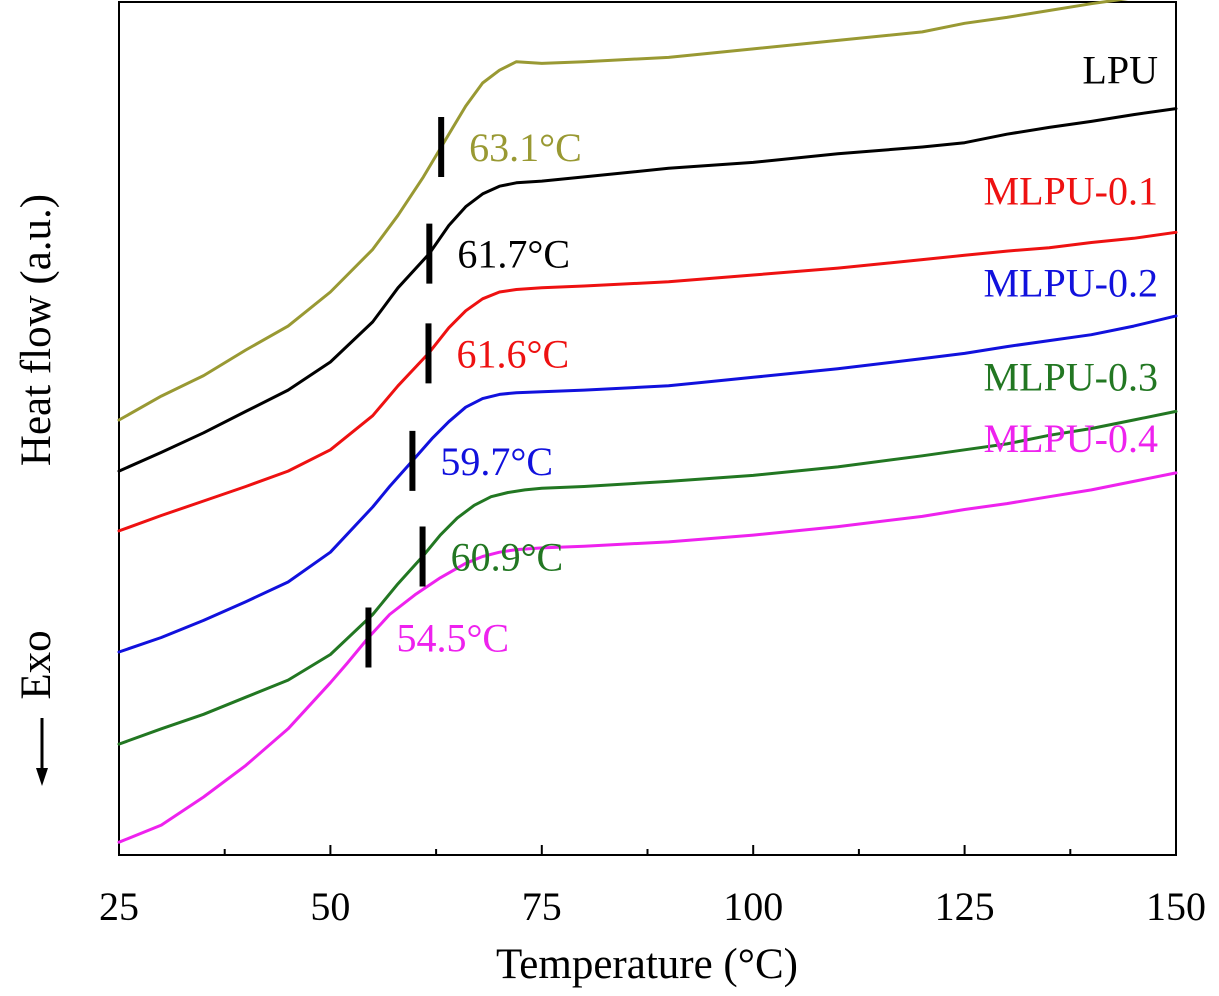  I want to click on series-label-lpu: LPU, so click(1120, 69).